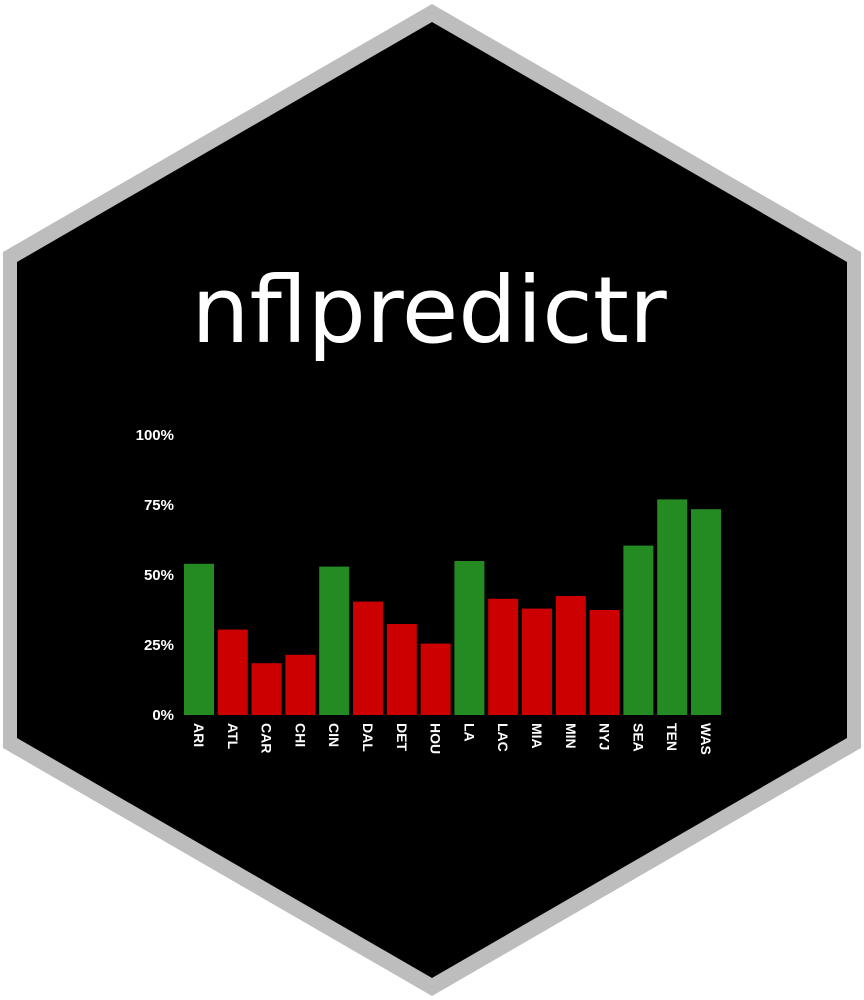  Describe the element at coordinates (503, 656) in the screenshot. I see `bar-lac` at that location.